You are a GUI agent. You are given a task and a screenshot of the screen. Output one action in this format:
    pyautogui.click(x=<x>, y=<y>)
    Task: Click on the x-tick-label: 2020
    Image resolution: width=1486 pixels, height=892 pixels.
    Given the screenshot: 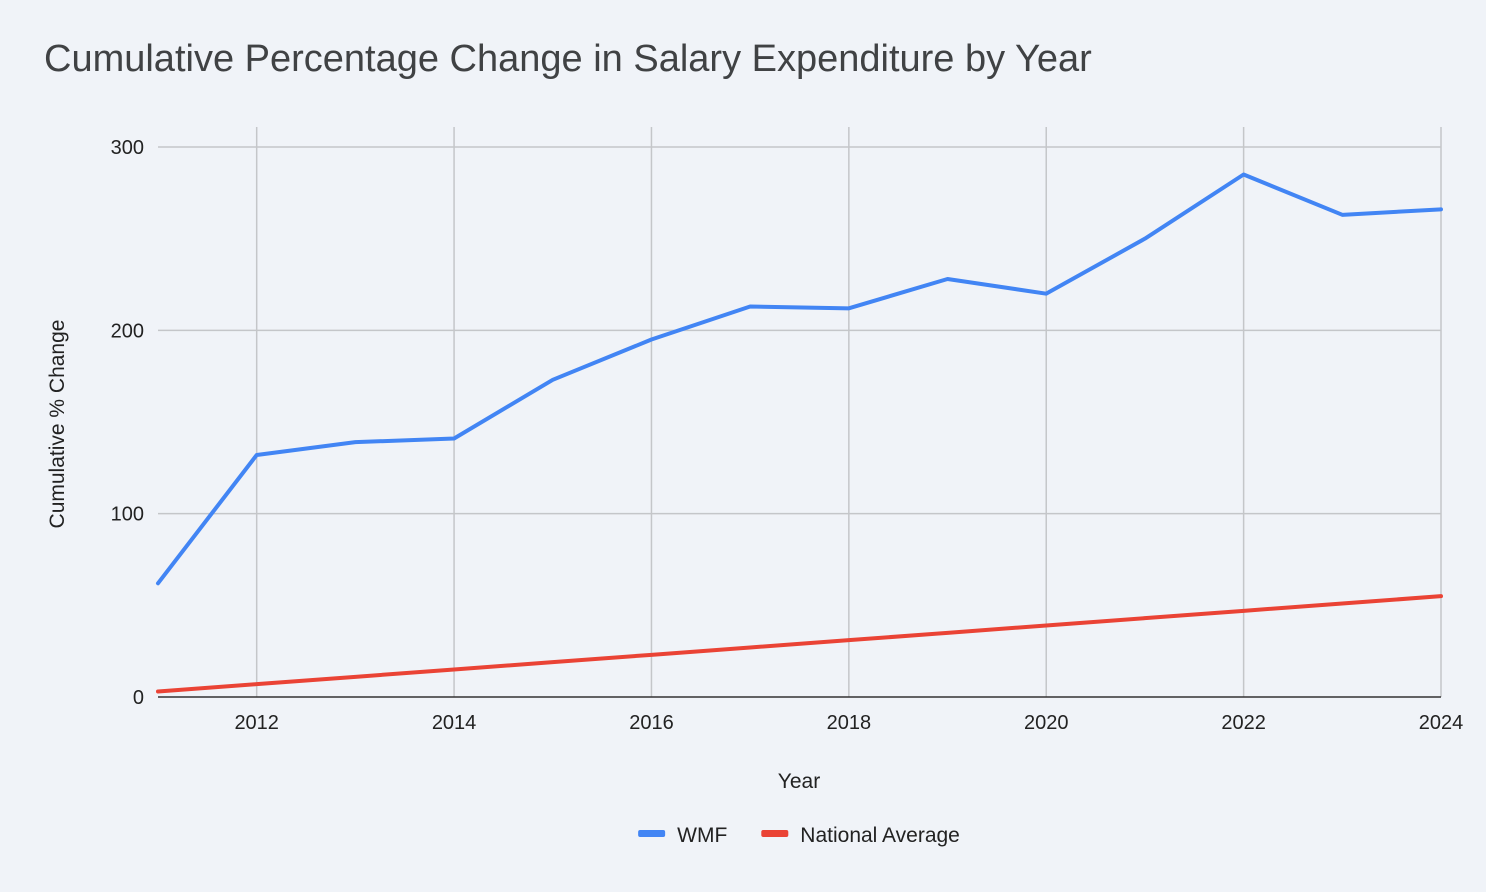 What is the action you would take?
    pyautogui.click(x=1046, y=723)
    